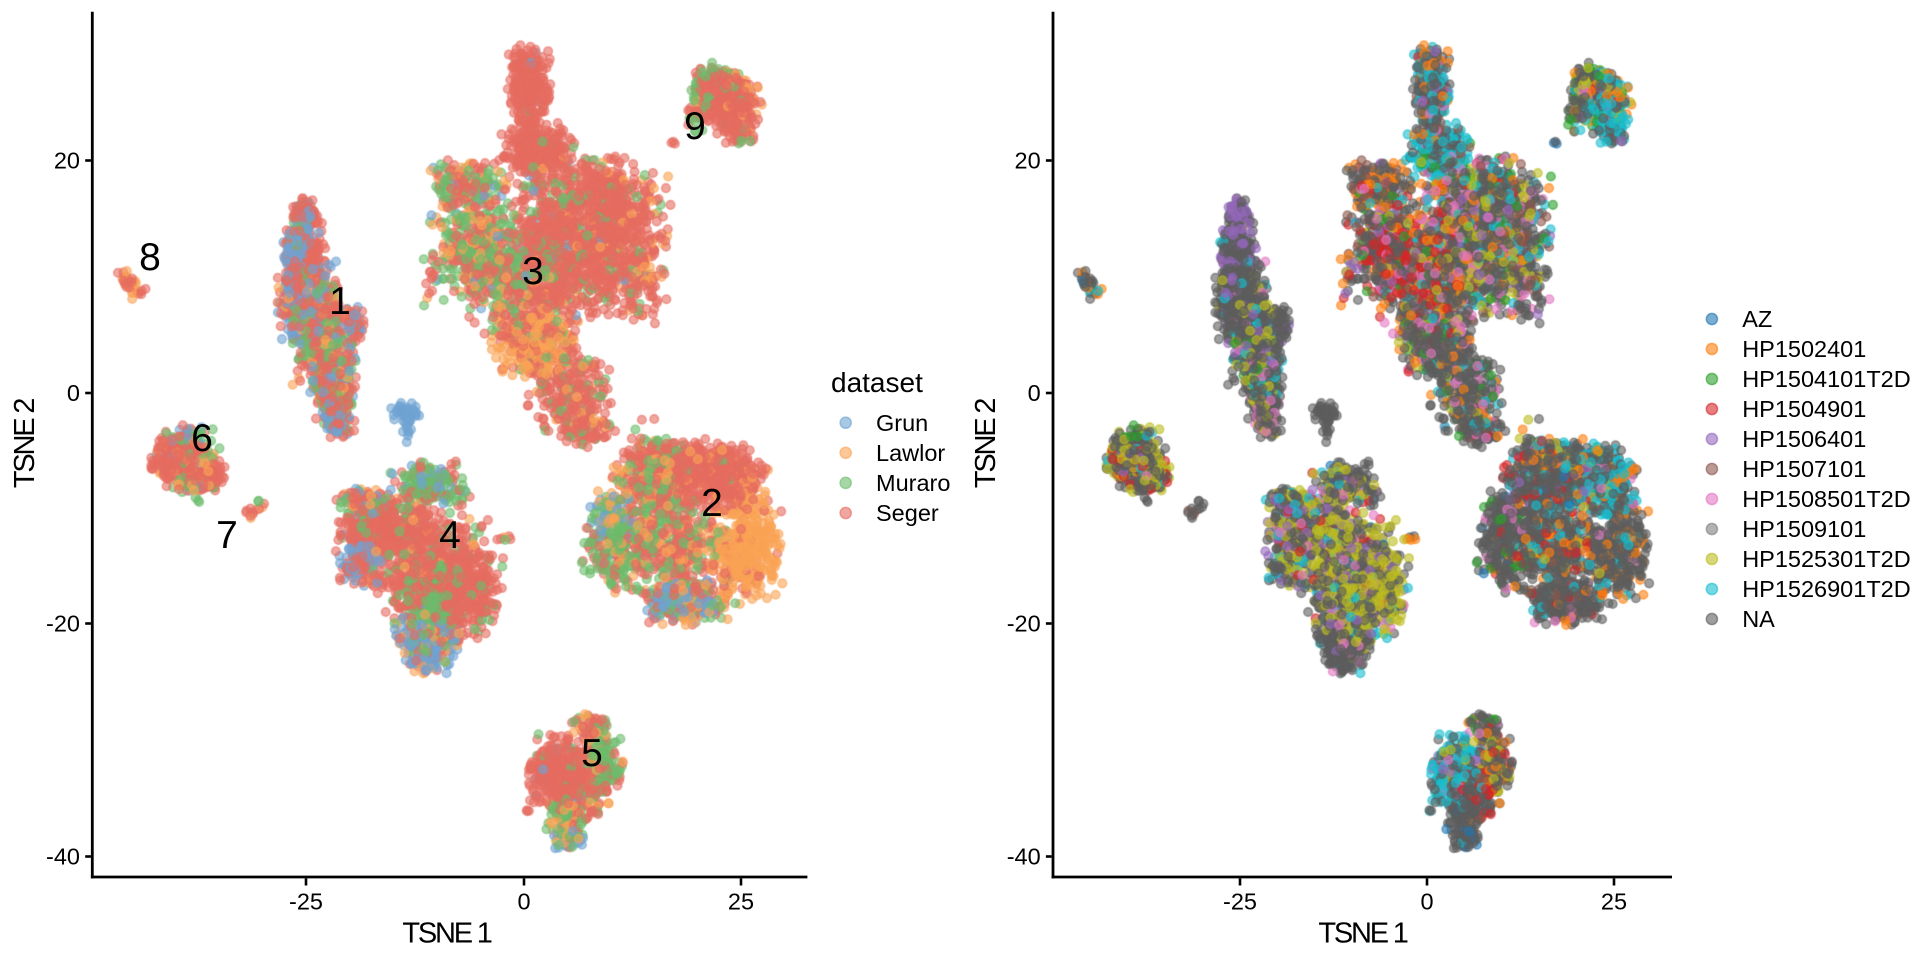  I want to click on svg-text: HP1504901, so click(1804, 409).